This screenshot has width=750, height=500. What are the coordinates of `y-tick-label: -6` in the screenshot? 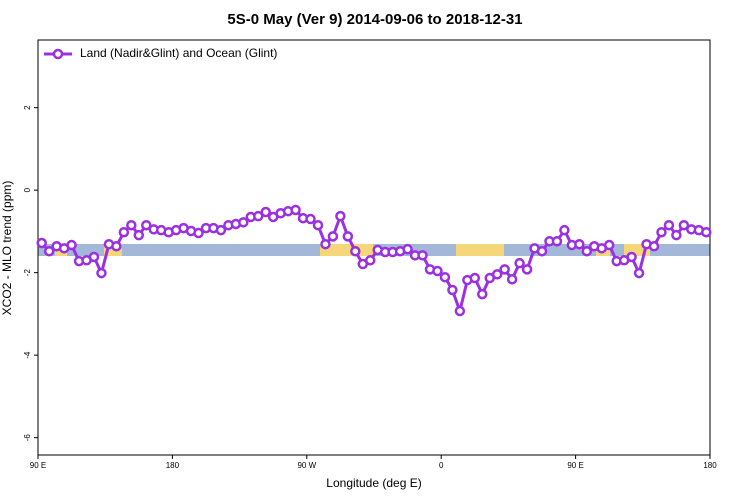 It's located at (27, 438).